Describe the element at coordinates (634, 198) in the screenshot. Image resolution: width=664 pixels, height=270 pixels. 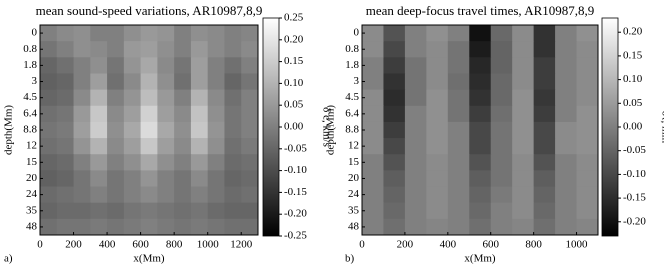
I see `colorbar-tick-label: -0.15` at that location.